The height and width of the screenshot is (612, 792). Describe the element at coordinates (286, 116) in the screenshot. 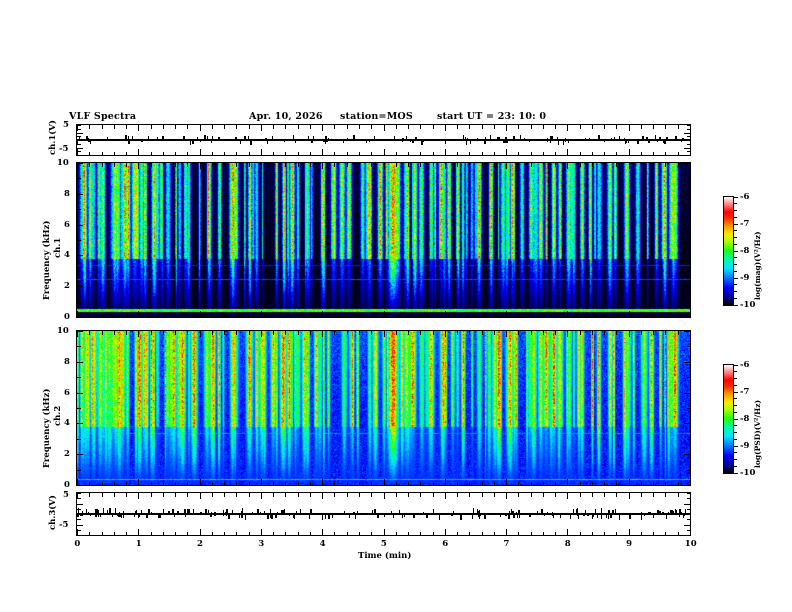

I see `figure-date: Apr. 10, 2026` at that location.